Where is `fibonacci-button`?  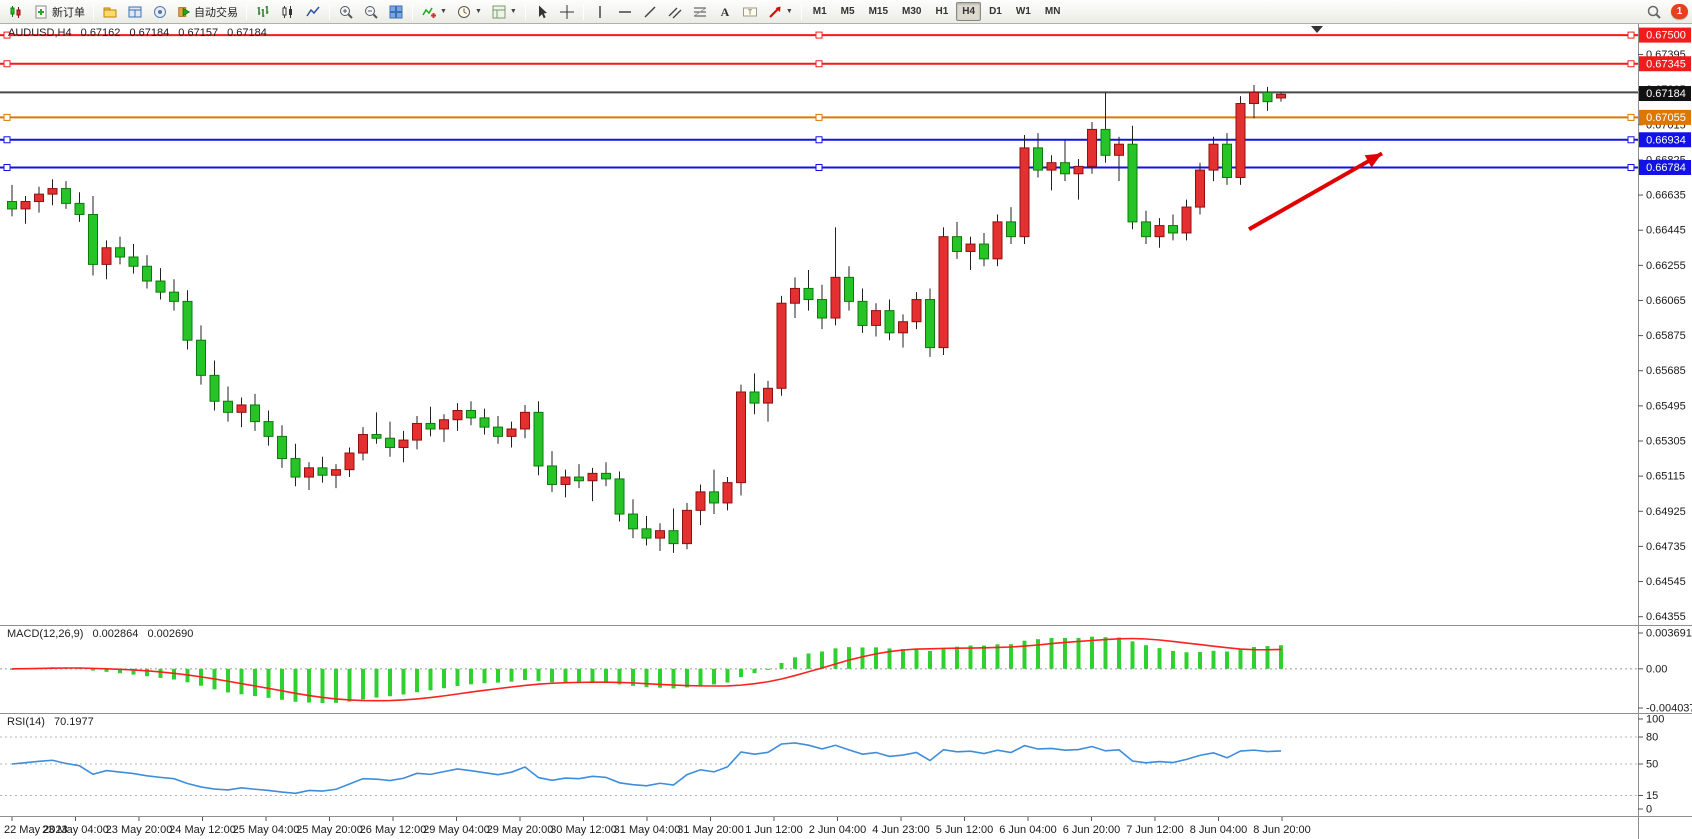 fibonacci-button is located at coordinates (700, 11).